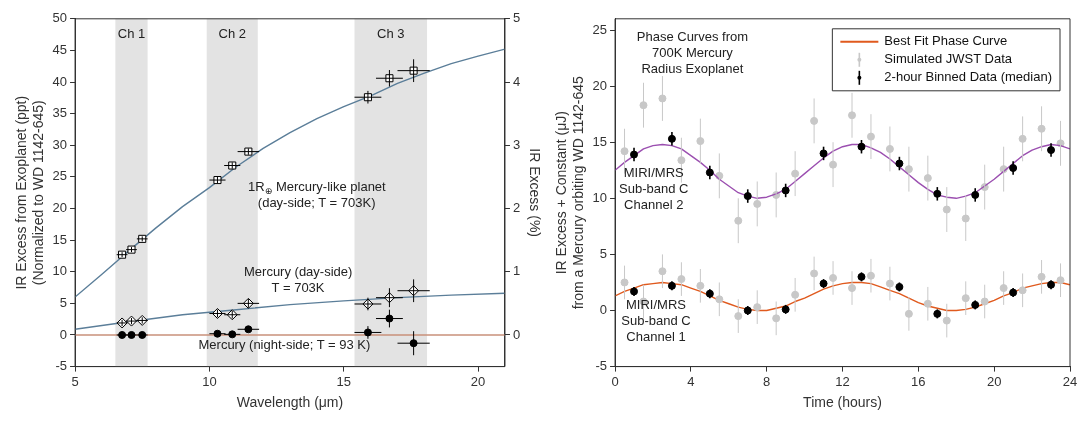 This screenshot has height=424, width=1090. Describe the element at coordinates (570, 192) in the screenshot. I see `y-axis-title: IR Excess + Constant (μJ) from a Mercury orbiting WD 1142-645` at that location.